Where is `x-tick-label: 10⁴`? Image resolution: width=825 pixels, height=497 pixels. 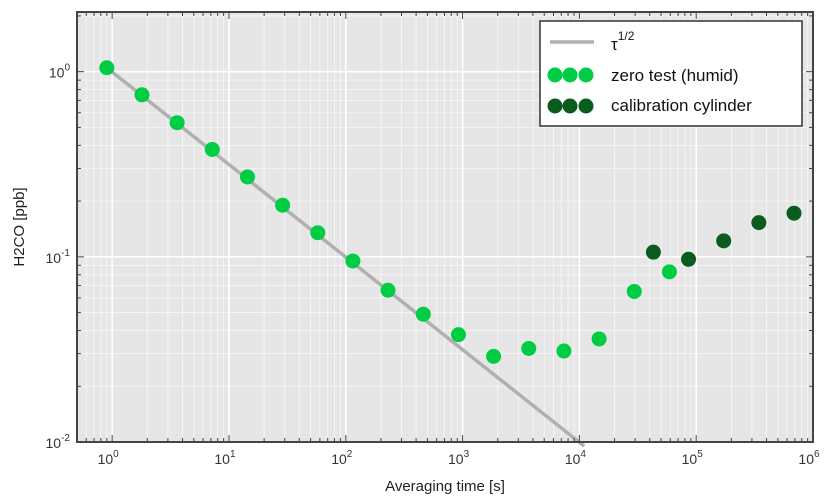 x-tick-label: 10⁴ is located at coordinates (576, 458).